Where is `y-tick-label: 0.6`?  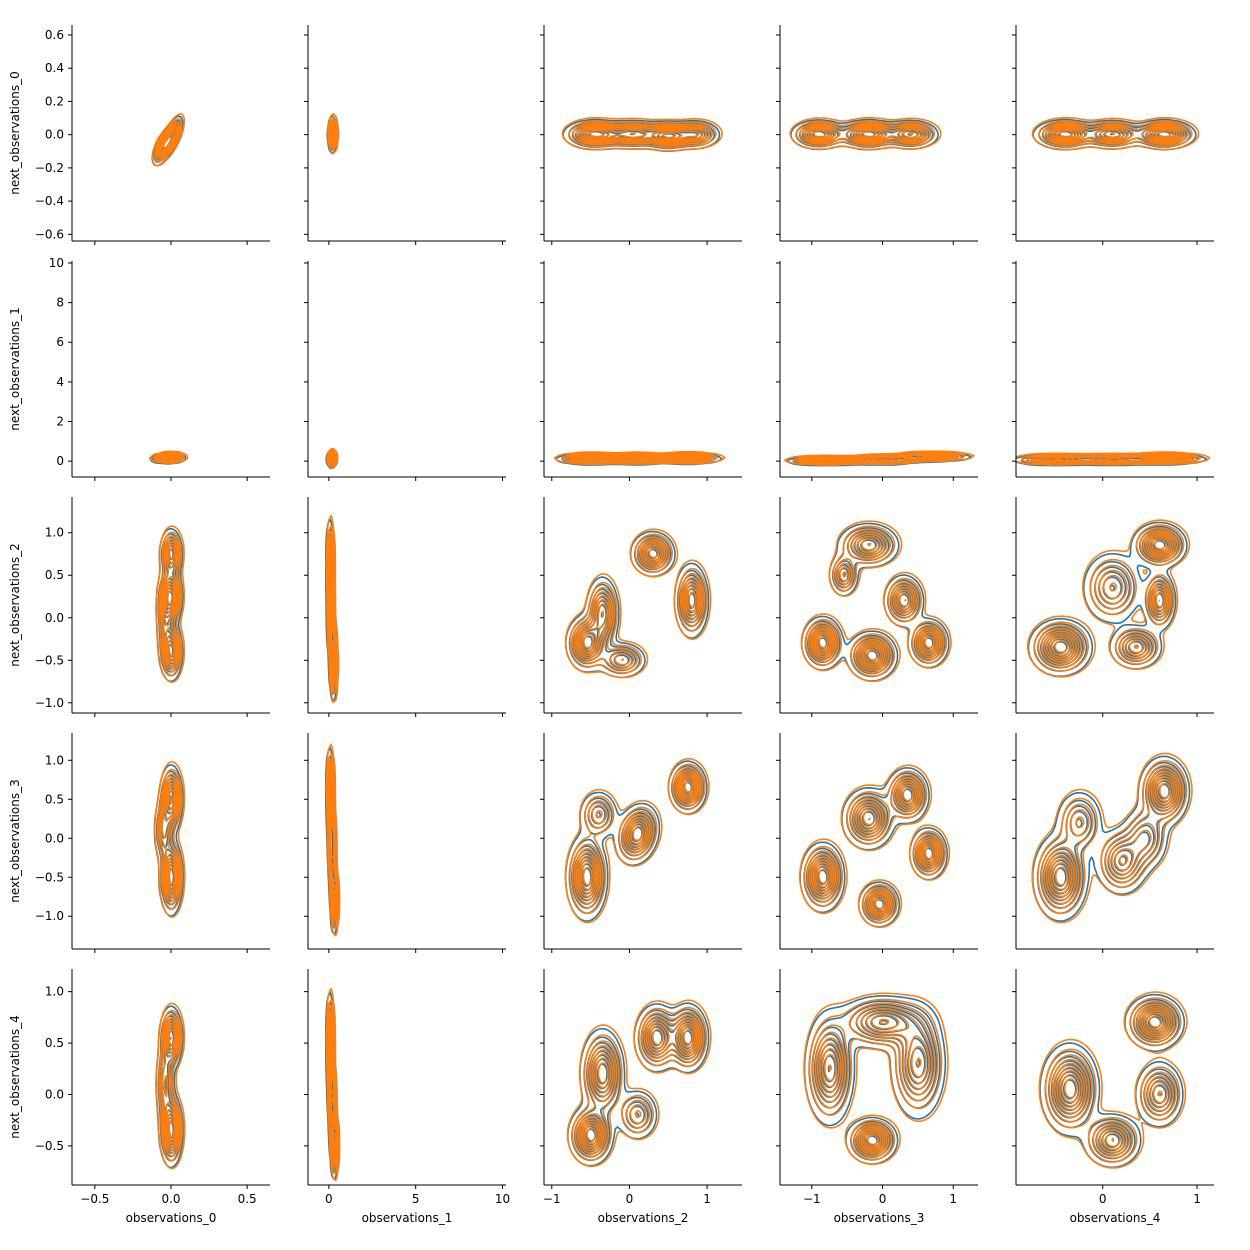 y-tick-label: 0.6 is located at coordinates (54, 35).